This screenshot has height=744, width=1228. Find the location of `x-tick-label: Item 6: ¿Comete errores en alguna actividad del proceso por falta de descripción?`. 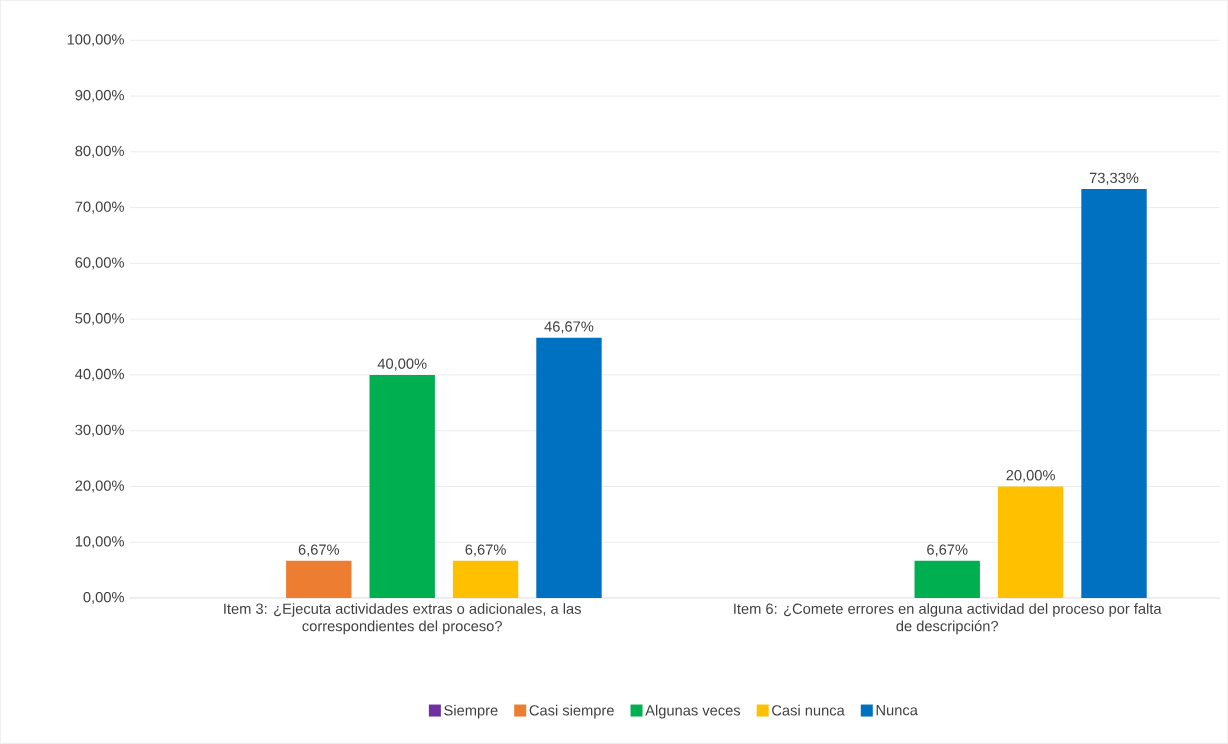

x-tick-label: Item 6: ¿Comete errores en alguna actividad del proceso por falta de descripción? is located at coordinates (948, 619).